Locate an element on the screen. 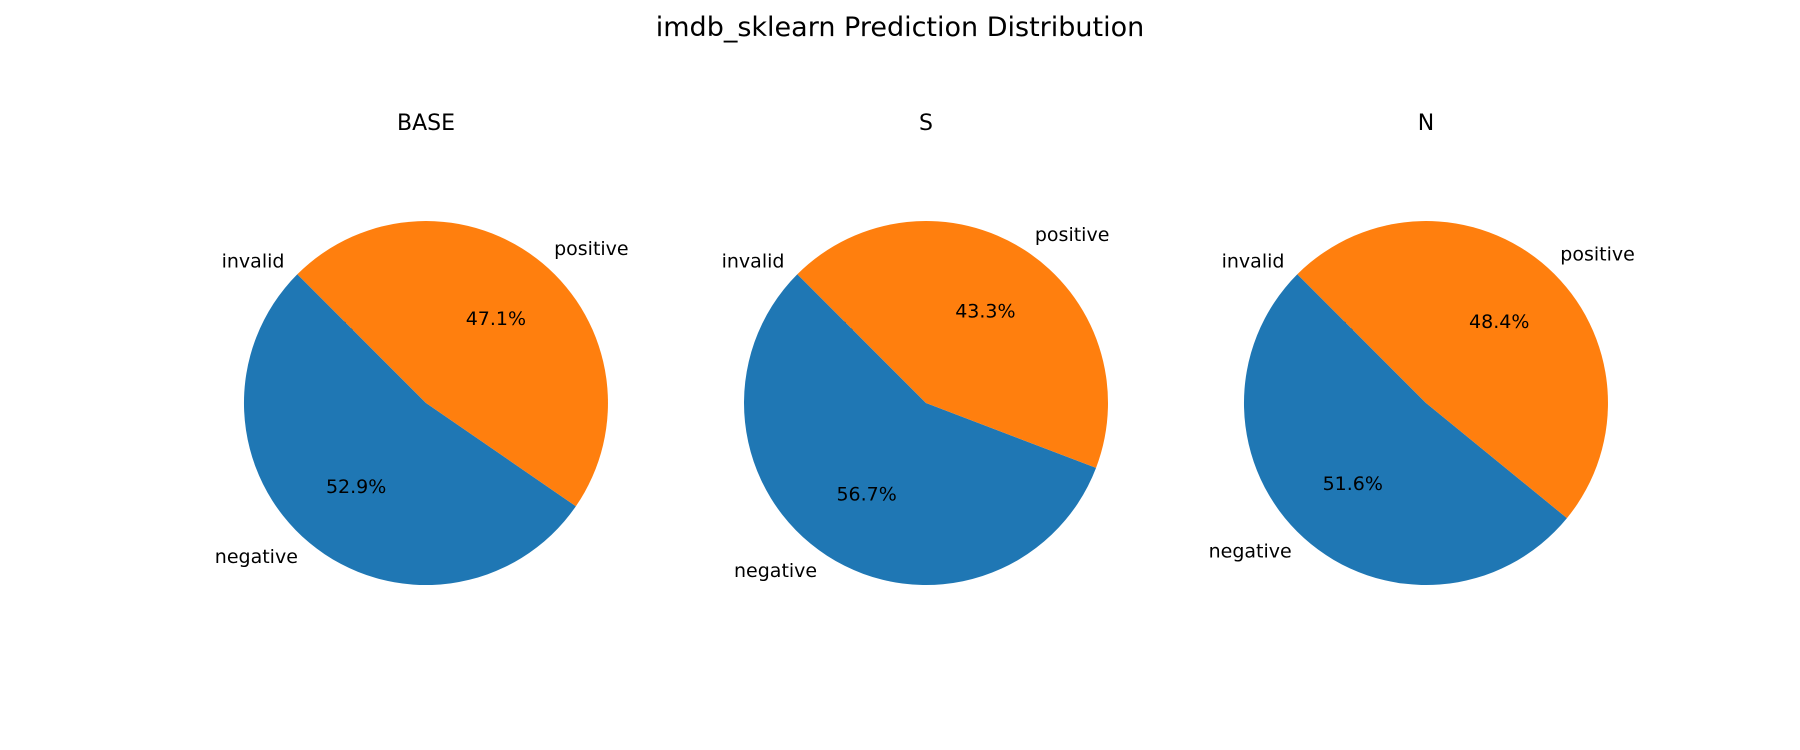 The image size is (1800, 750). pie-title: BASE is located at coordinates (426, 123).